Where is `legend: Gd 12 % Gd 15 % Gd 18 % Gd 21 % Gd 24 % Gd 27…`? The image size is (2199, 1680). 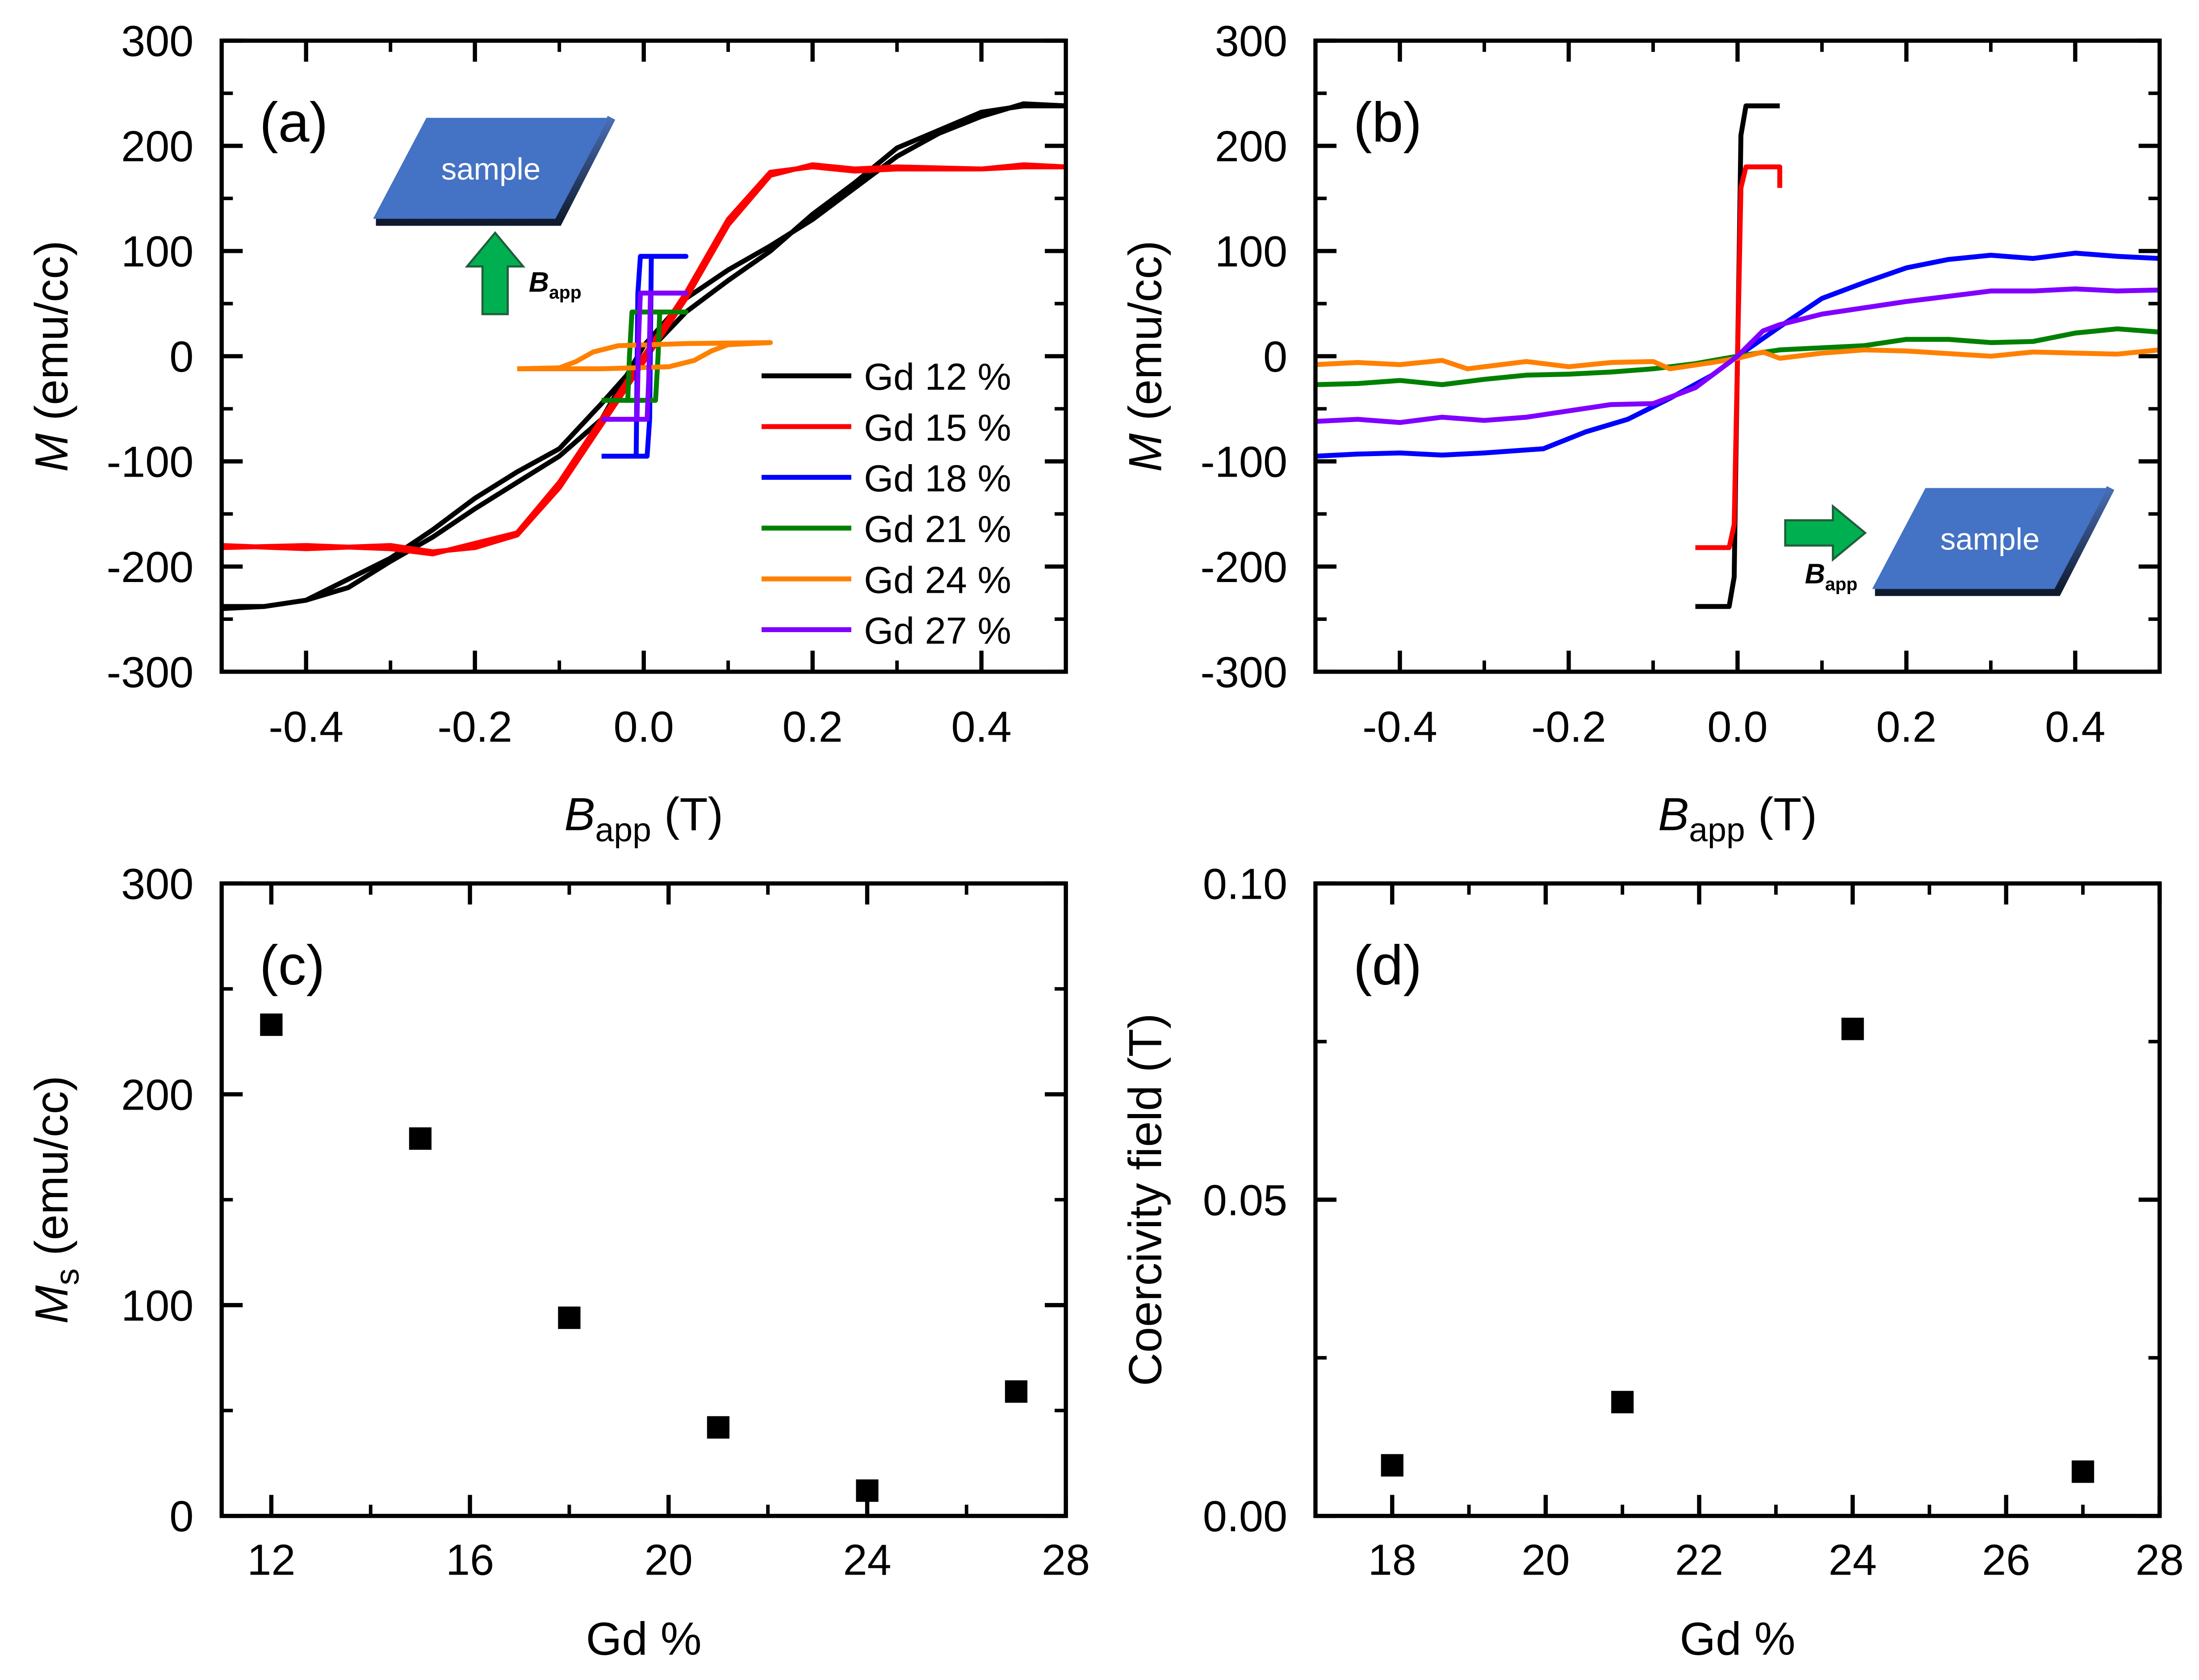 legend: Gd 12 % Gd 15 % Gd 18 % Gd 21 % Gd 24 % Gd 27… is located at coordinates (886, 504).